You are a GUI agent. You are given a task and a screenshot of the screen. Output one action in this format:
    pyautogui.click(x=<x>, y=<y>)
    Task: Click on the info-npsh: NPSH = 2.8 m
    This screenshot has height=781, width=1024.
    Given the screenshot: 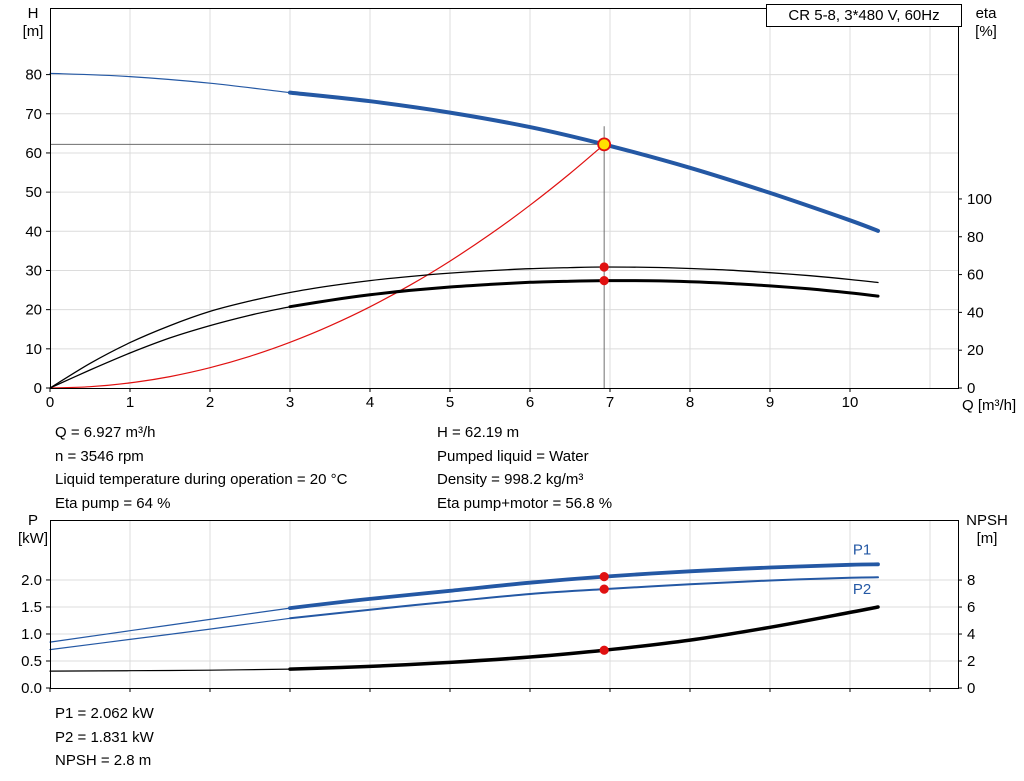 What is the action you would take?
    pyautogui.click(x=103, y=760)
    